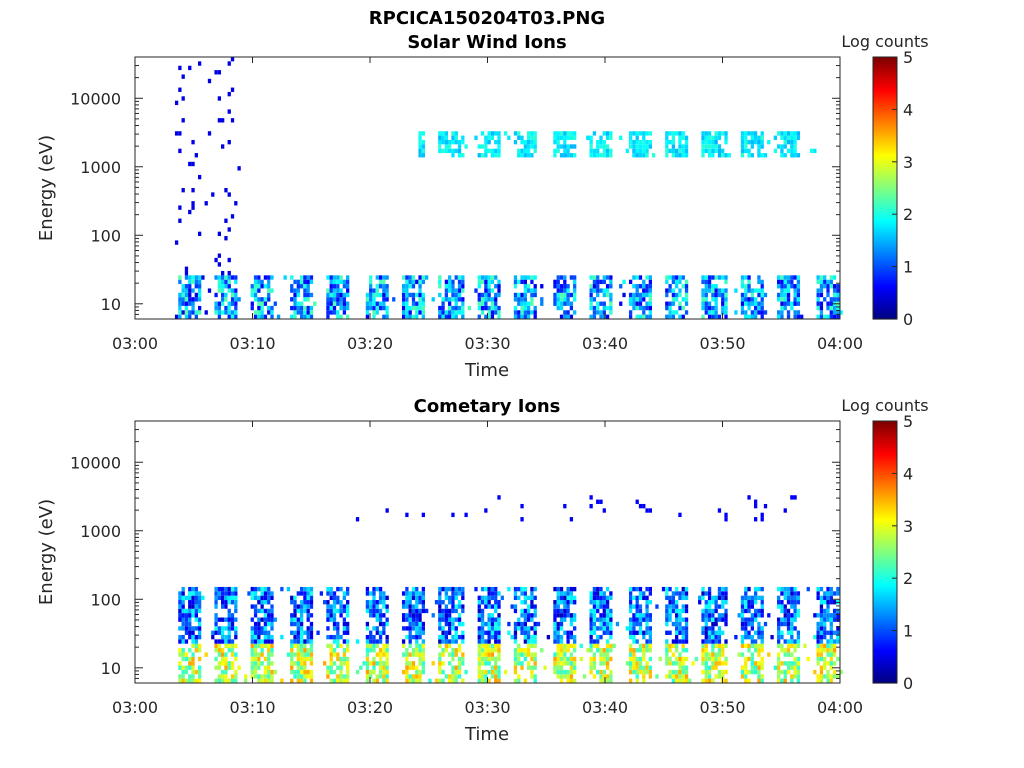 The height and width of the screenshot is (768, 1024). I want to click on y-tick-label: 10, so click(111, 668).